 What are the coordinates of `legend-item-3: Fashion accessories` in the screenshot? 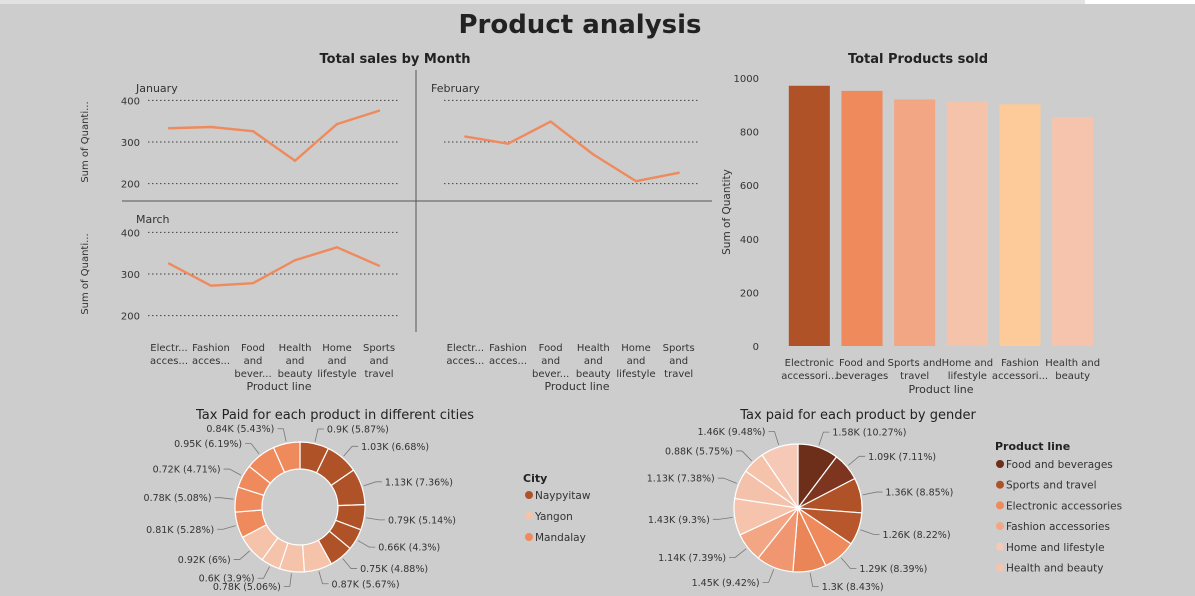 It's located at (1058, 527).